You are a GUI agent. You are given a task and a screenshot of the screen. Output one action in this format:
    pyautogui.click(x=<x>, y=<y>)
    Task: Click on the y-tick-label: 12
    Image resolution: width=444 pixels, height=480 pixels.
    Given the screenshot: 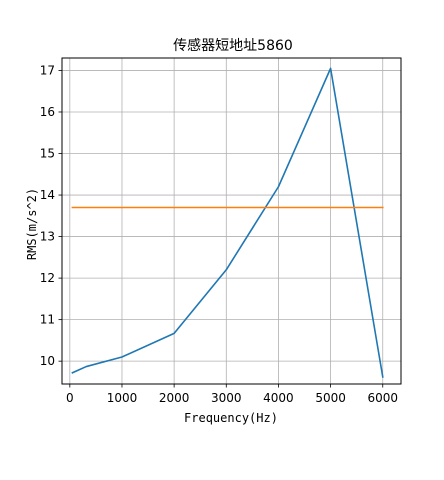 What is the action you would take?
    pyautogui.click(x=47, y=278)
    